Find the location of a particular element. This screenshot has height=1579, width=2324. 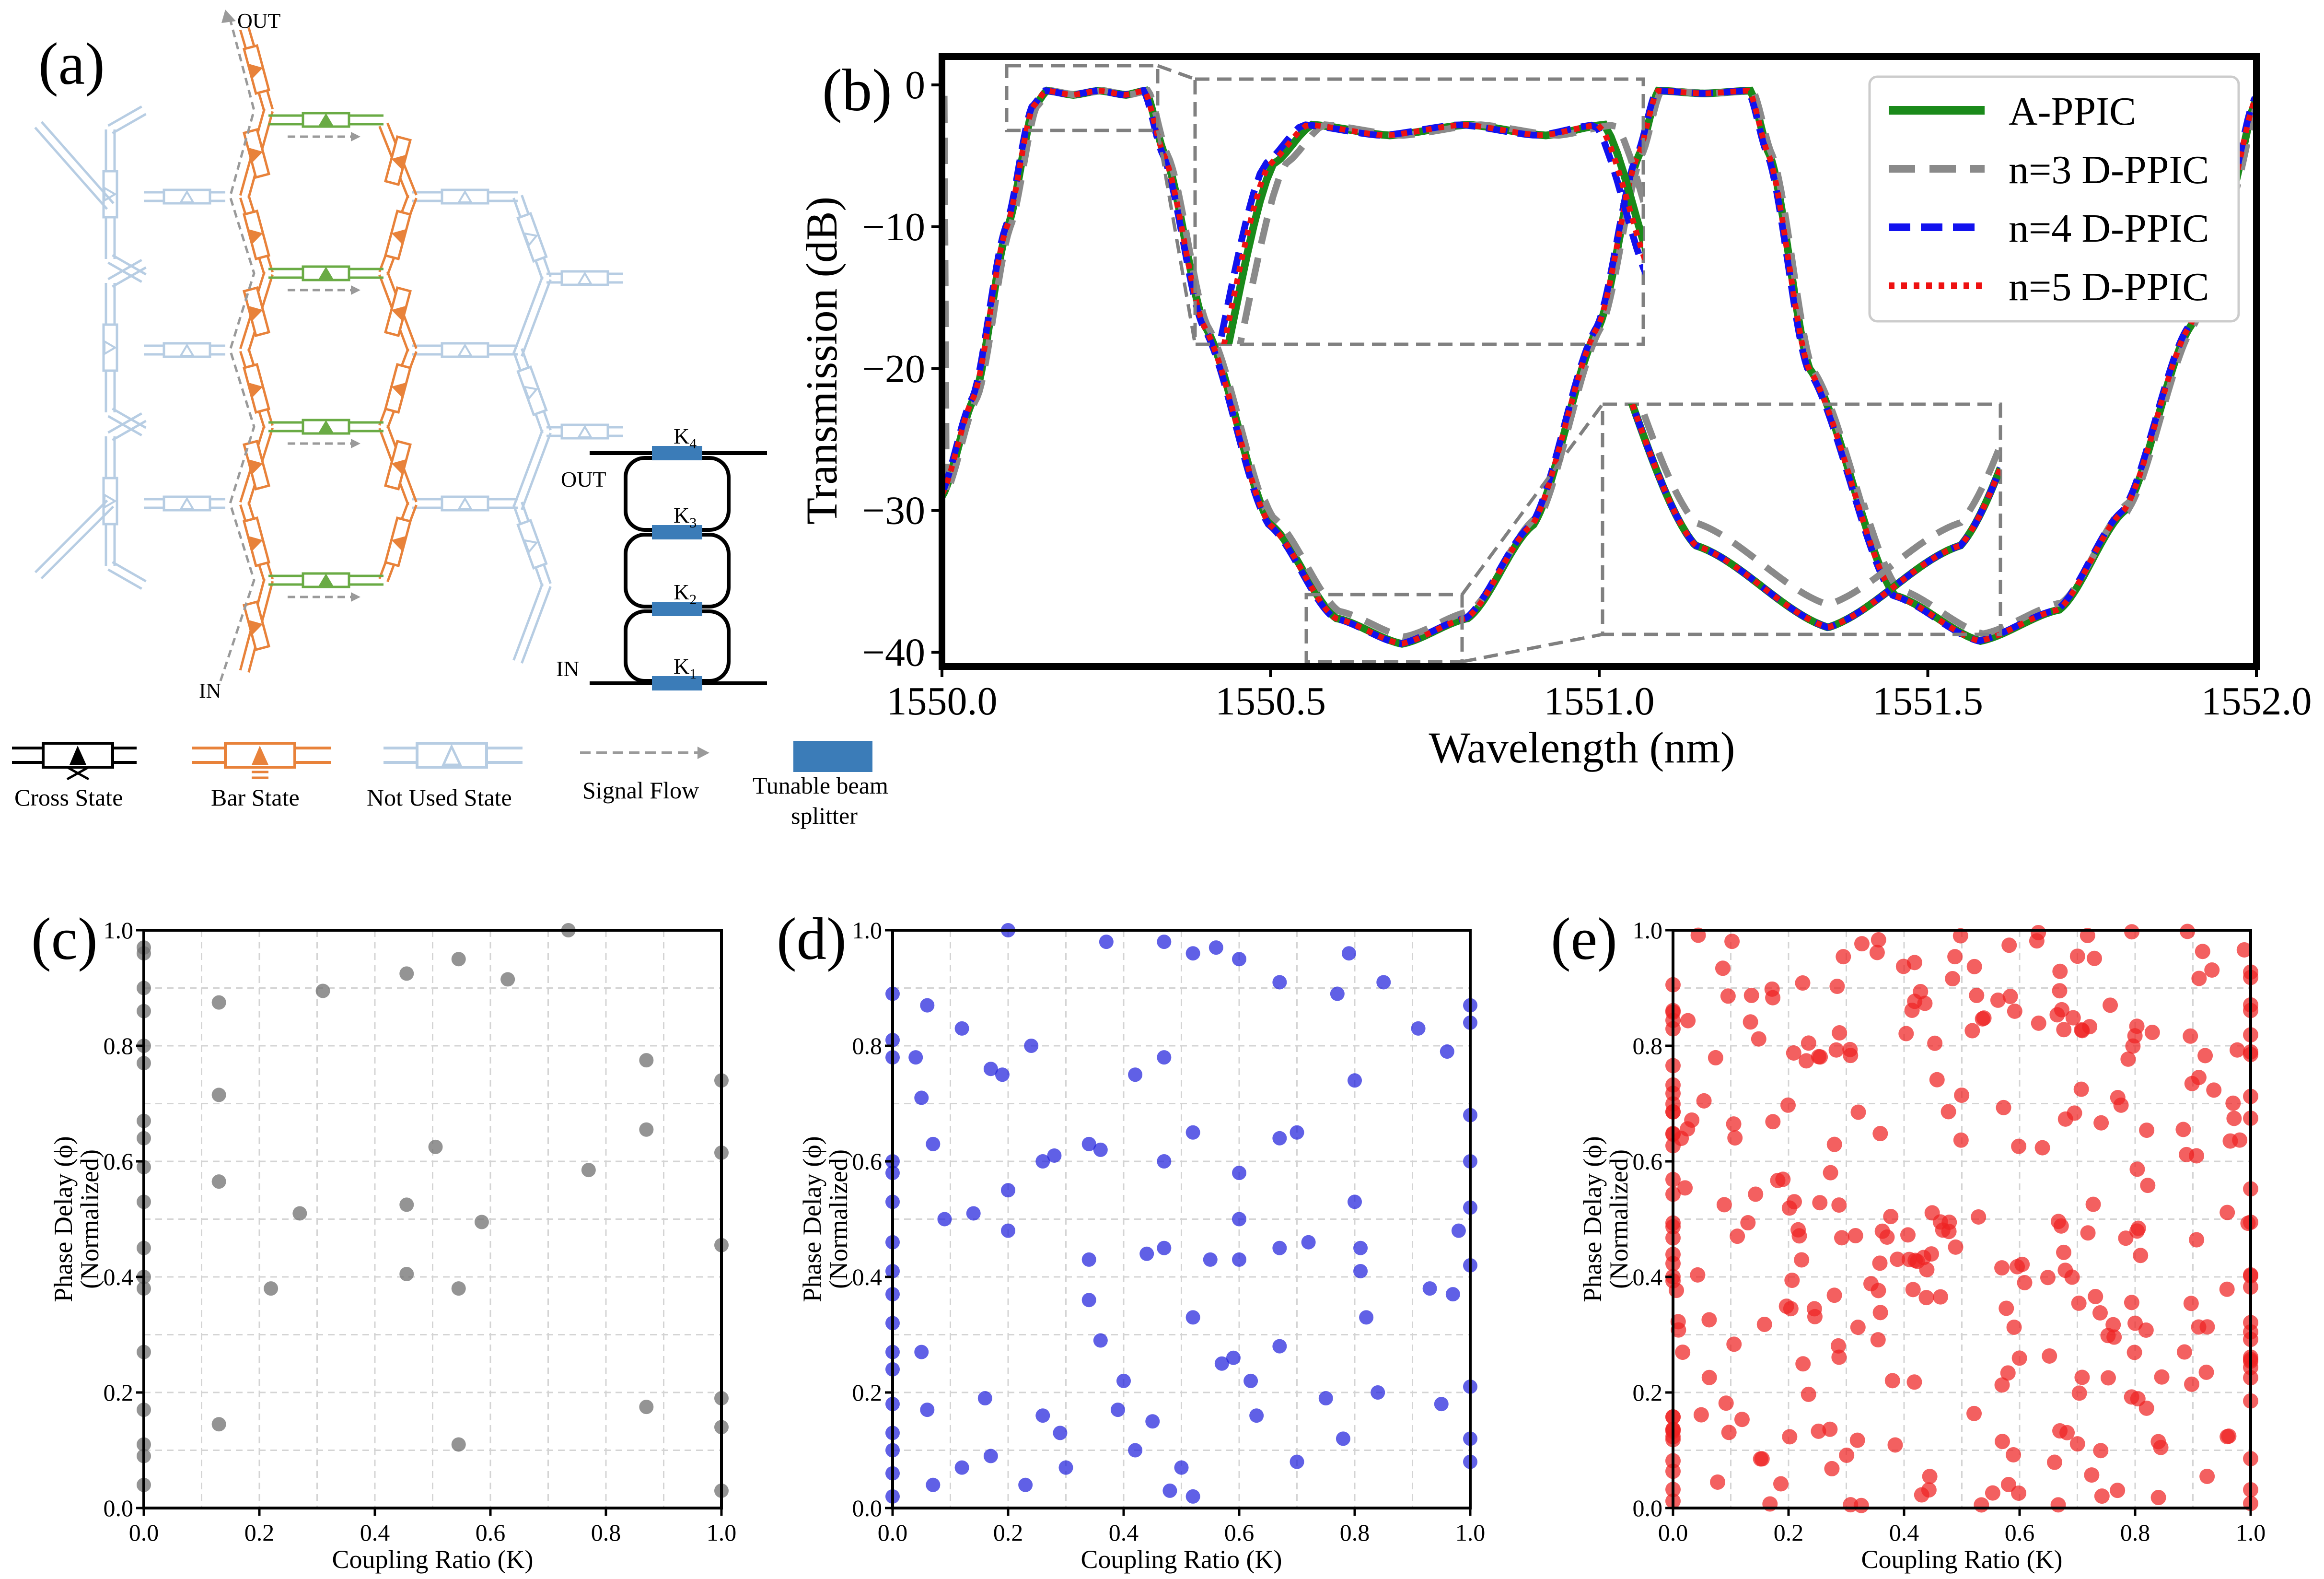

unit-body is located at coordinates (532, 237).